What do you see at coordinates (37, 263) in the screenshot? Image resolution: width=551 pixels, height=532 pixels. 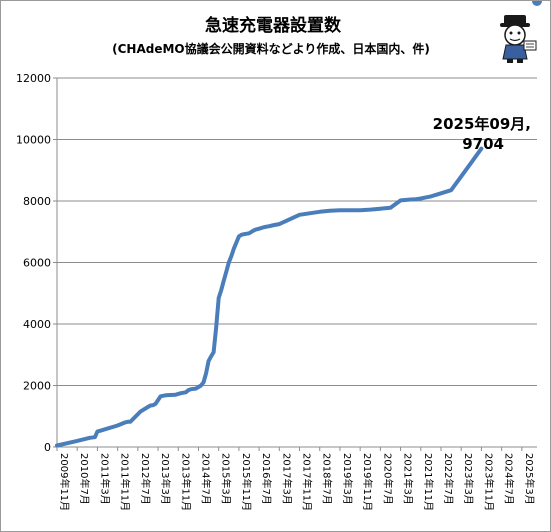 I see `y-tick-label: 6000` at bounding box center [37, 263].